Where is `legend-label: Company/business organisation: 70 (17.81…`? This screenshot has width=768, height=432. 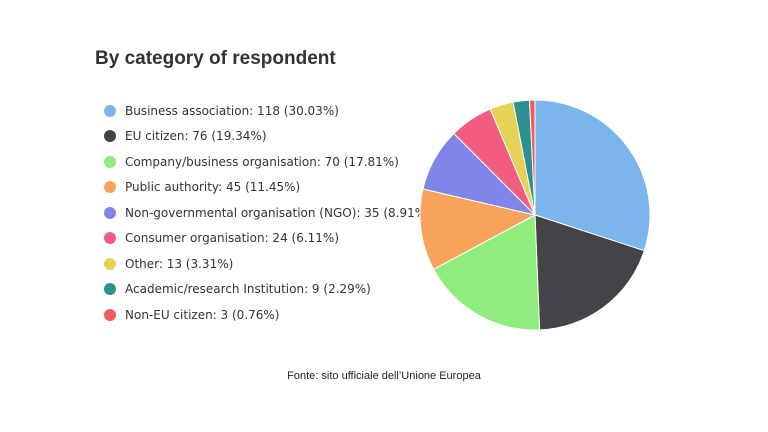
legend-label: Company/business organisation: 70 (17.81… is located at coordinates (262, 161).